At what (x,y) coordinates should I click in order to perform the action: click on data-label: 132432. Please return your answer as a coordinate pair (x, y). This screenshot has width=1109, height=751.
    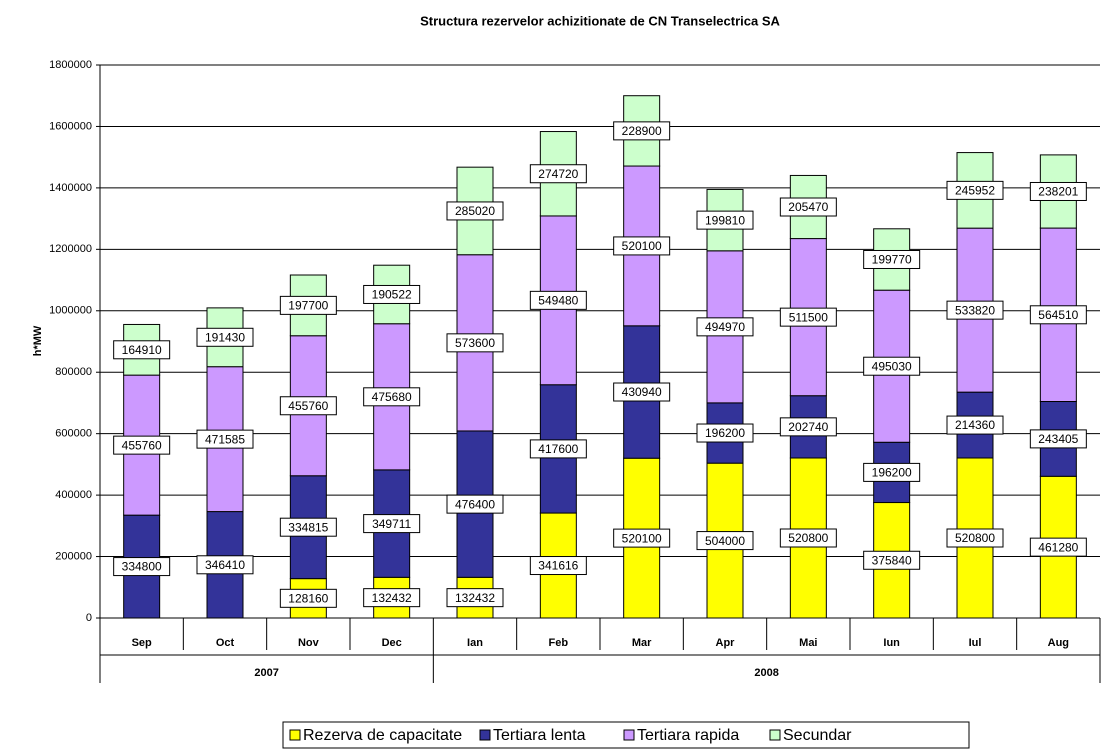
    Looking at the image, I should click on (392, 598).